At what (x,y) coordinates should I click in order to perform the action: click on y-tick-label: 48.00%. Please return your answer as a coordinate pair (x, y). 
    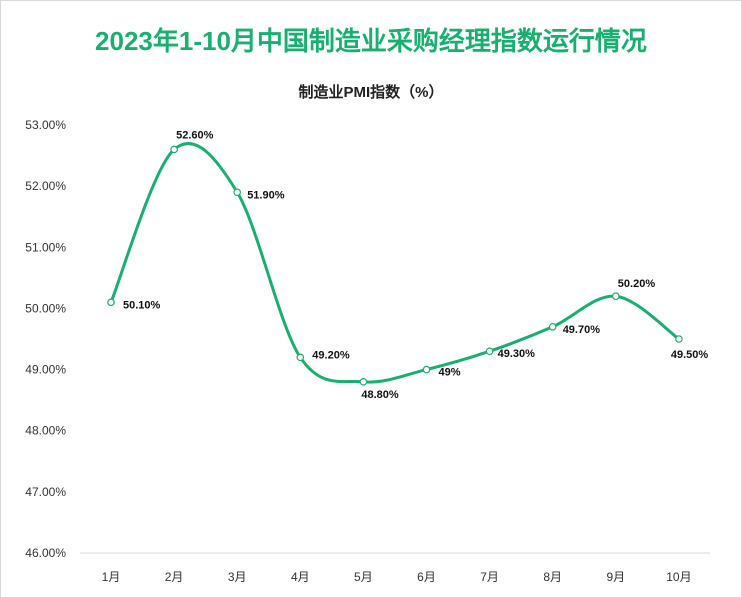
    Looking at the image, I should click on (45, 431).